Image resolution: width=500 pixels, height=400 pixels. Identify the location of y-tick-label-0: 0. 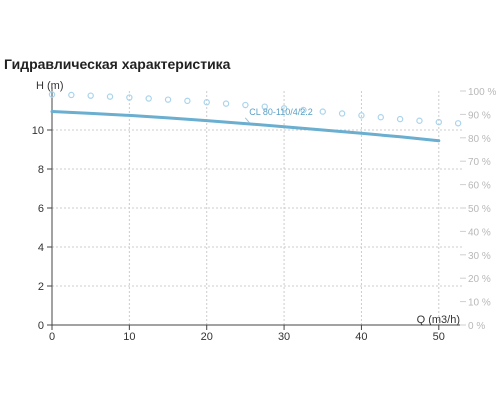
(41, 326).